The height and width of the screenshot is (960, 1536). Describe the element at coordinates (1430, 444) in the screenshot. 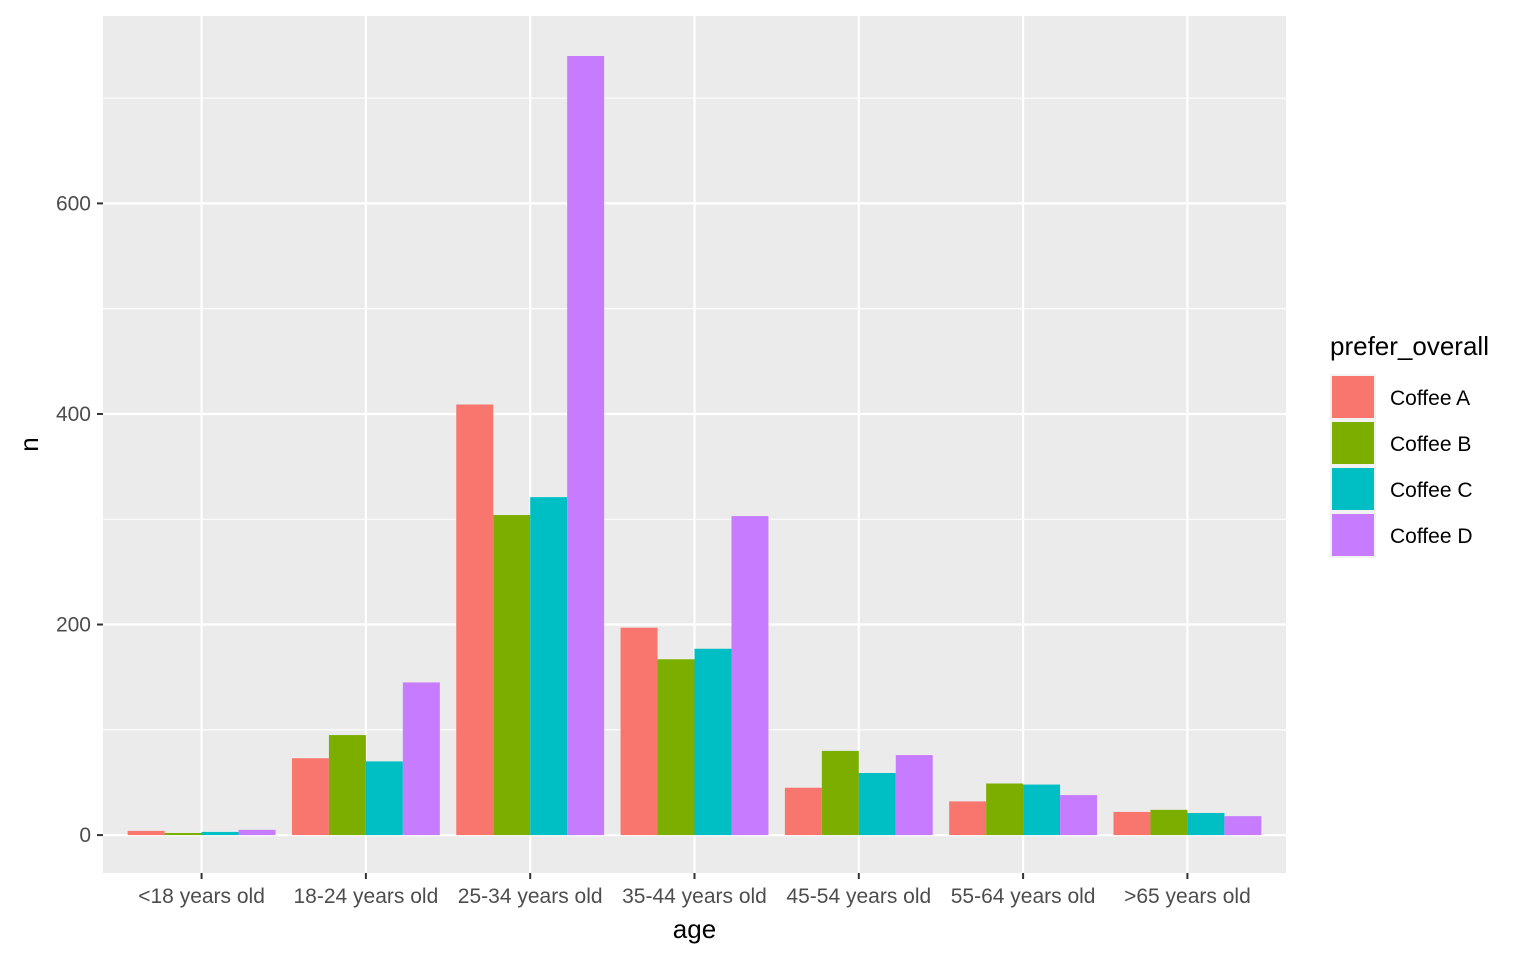

I see `legend-label: Coffee B` at that location.